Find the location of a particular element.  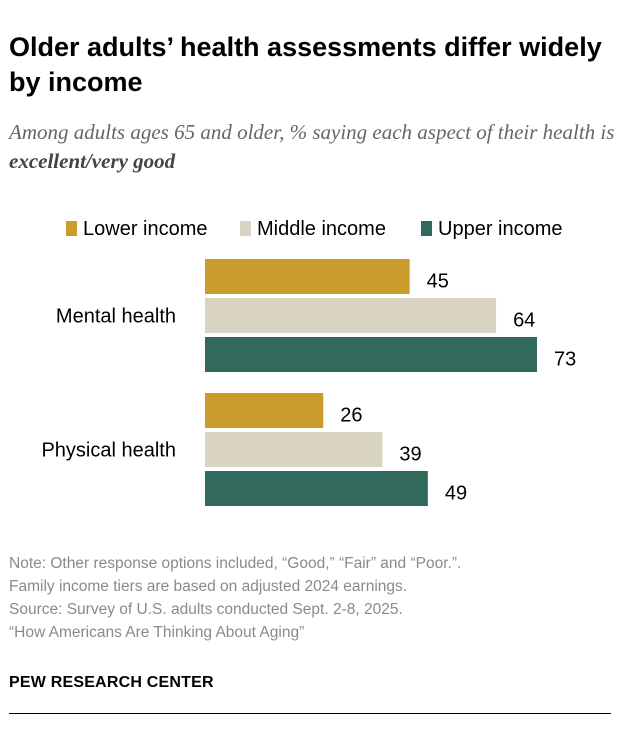

category-label: Mental health is located at coordinates (116, 317).